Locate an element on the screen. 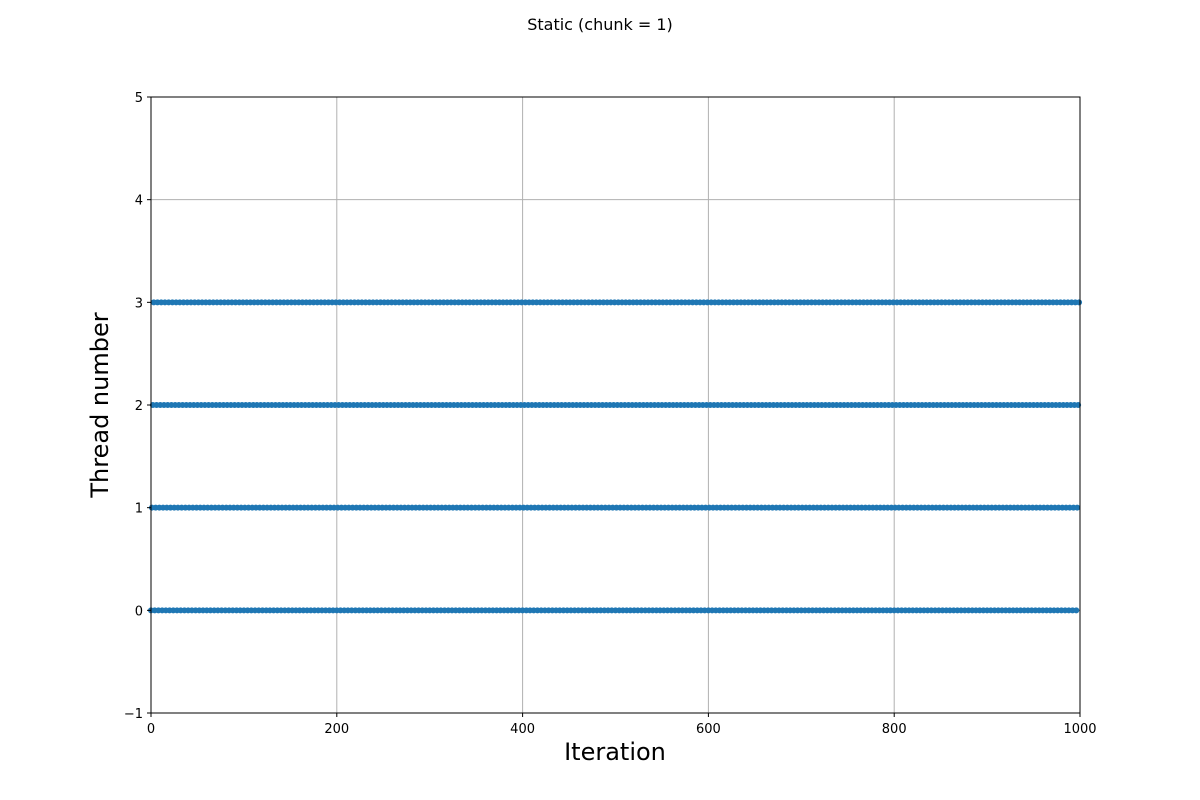 The width and height of the screenshot is (1200, 800). y-tick-label: 2 is located at coordinates (139, 406).